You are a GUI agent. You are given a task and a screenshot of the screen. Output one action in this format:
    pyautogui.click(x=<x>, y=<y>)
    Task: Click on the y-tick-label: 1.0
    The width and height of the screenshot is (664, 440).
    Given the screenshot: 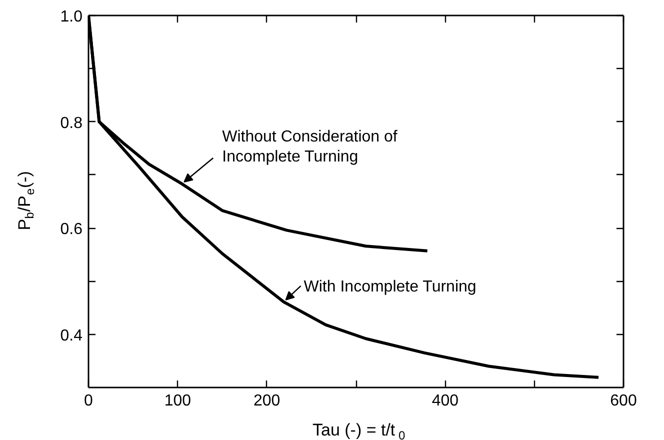 What is the action you would take?
    pyautogui.click(x=71, y=17)
    